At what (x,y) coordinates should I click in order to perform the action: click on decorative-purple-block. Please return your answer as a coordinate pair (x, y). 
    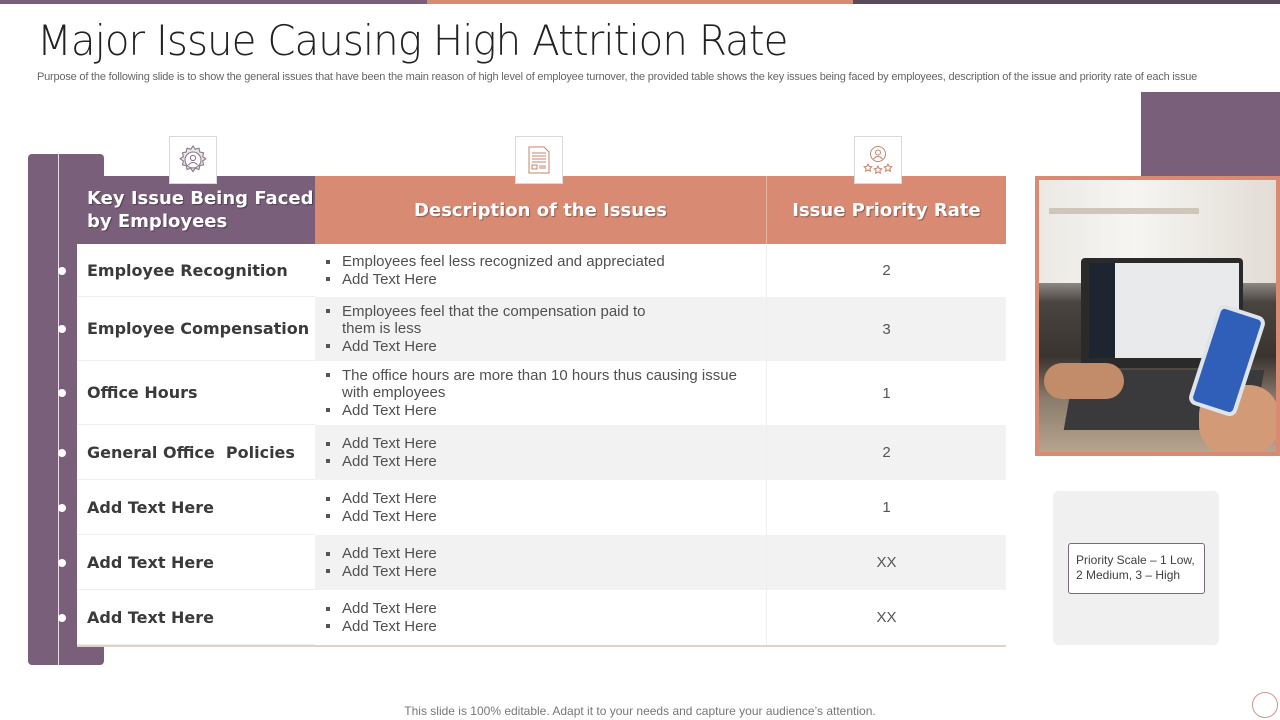
    Looking at the image, I should click on (1210, 134).